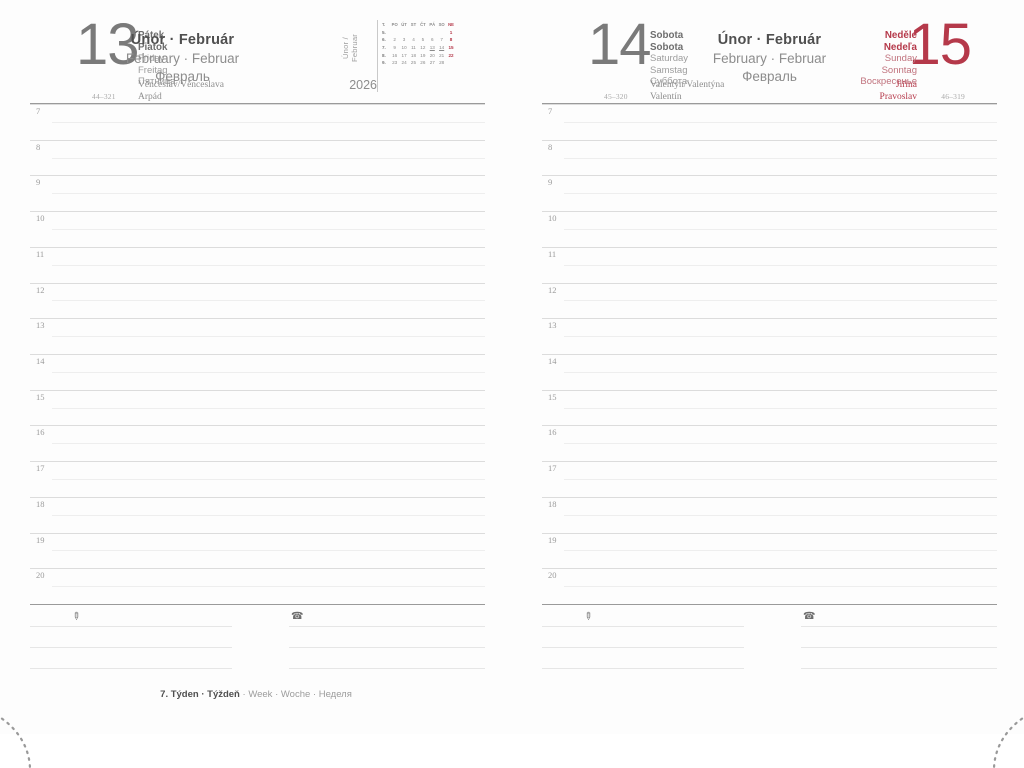  Describe the element at coordinates (395, 63) in the screenshot. I see `mini-day-cell: 23` at that location.